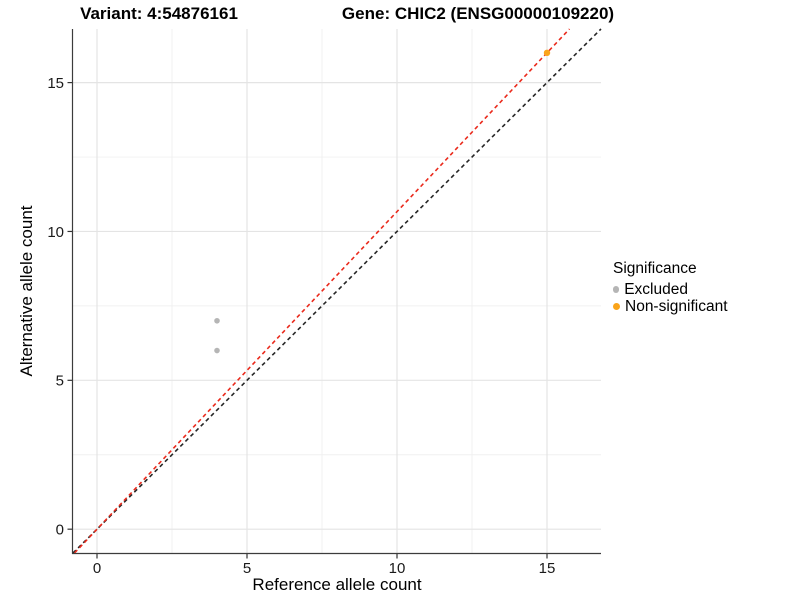 The width and height of the screenshot is (800, 600). Describe the element at coordinates (159, 13) in the screenshot. I see `variant-title: Variant: 4:54876161` at that location.